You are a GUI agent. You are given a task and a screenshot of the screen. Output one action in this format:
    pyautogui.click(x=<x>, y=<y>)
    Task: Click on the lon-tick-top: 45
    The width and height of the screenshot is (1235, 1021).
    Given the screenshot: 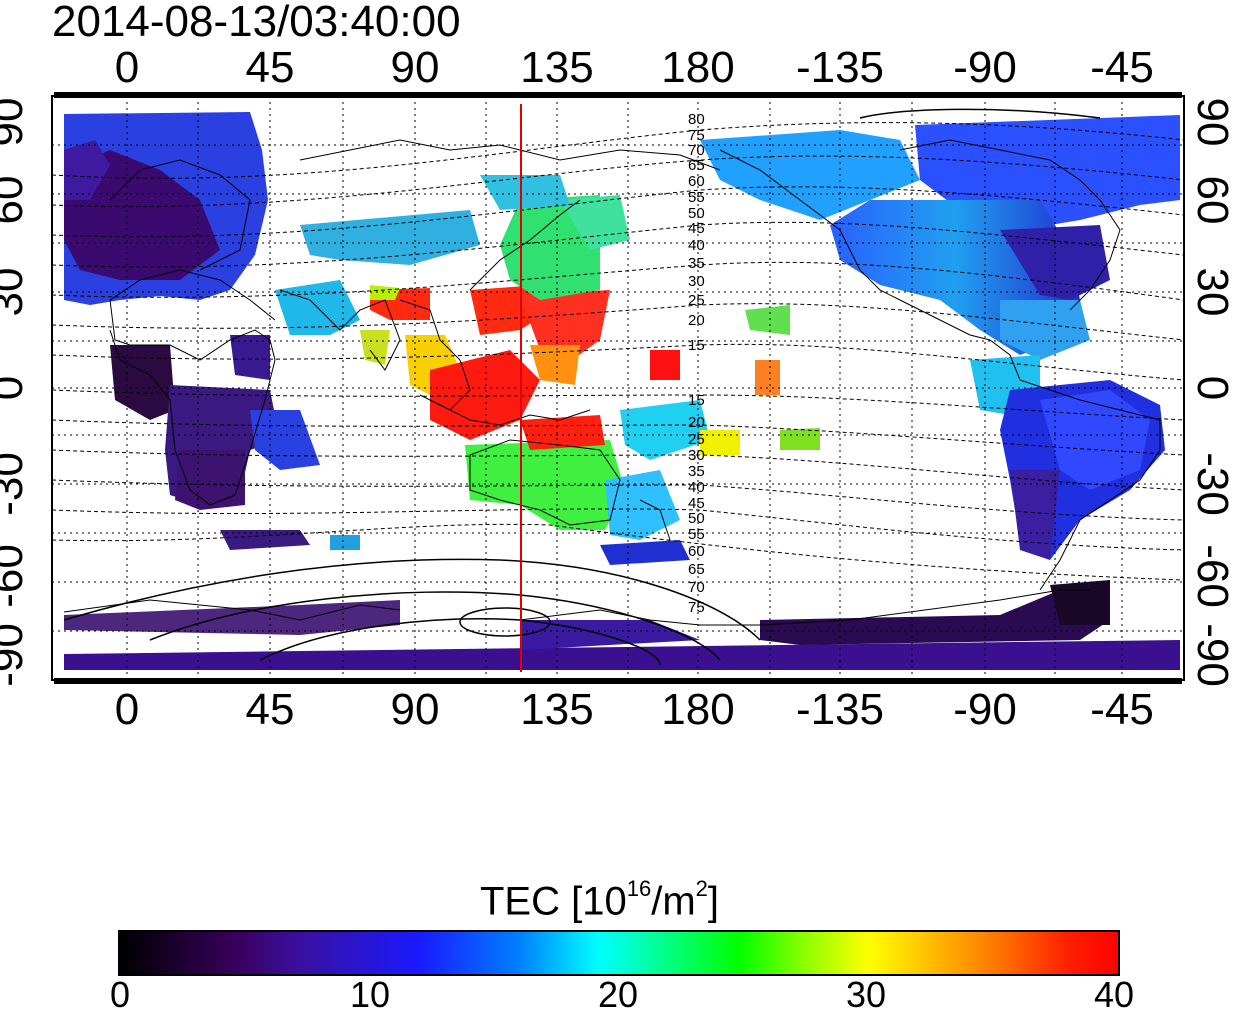 What is the action you would take?
    pyautogui.click(x=270, y=67)
    